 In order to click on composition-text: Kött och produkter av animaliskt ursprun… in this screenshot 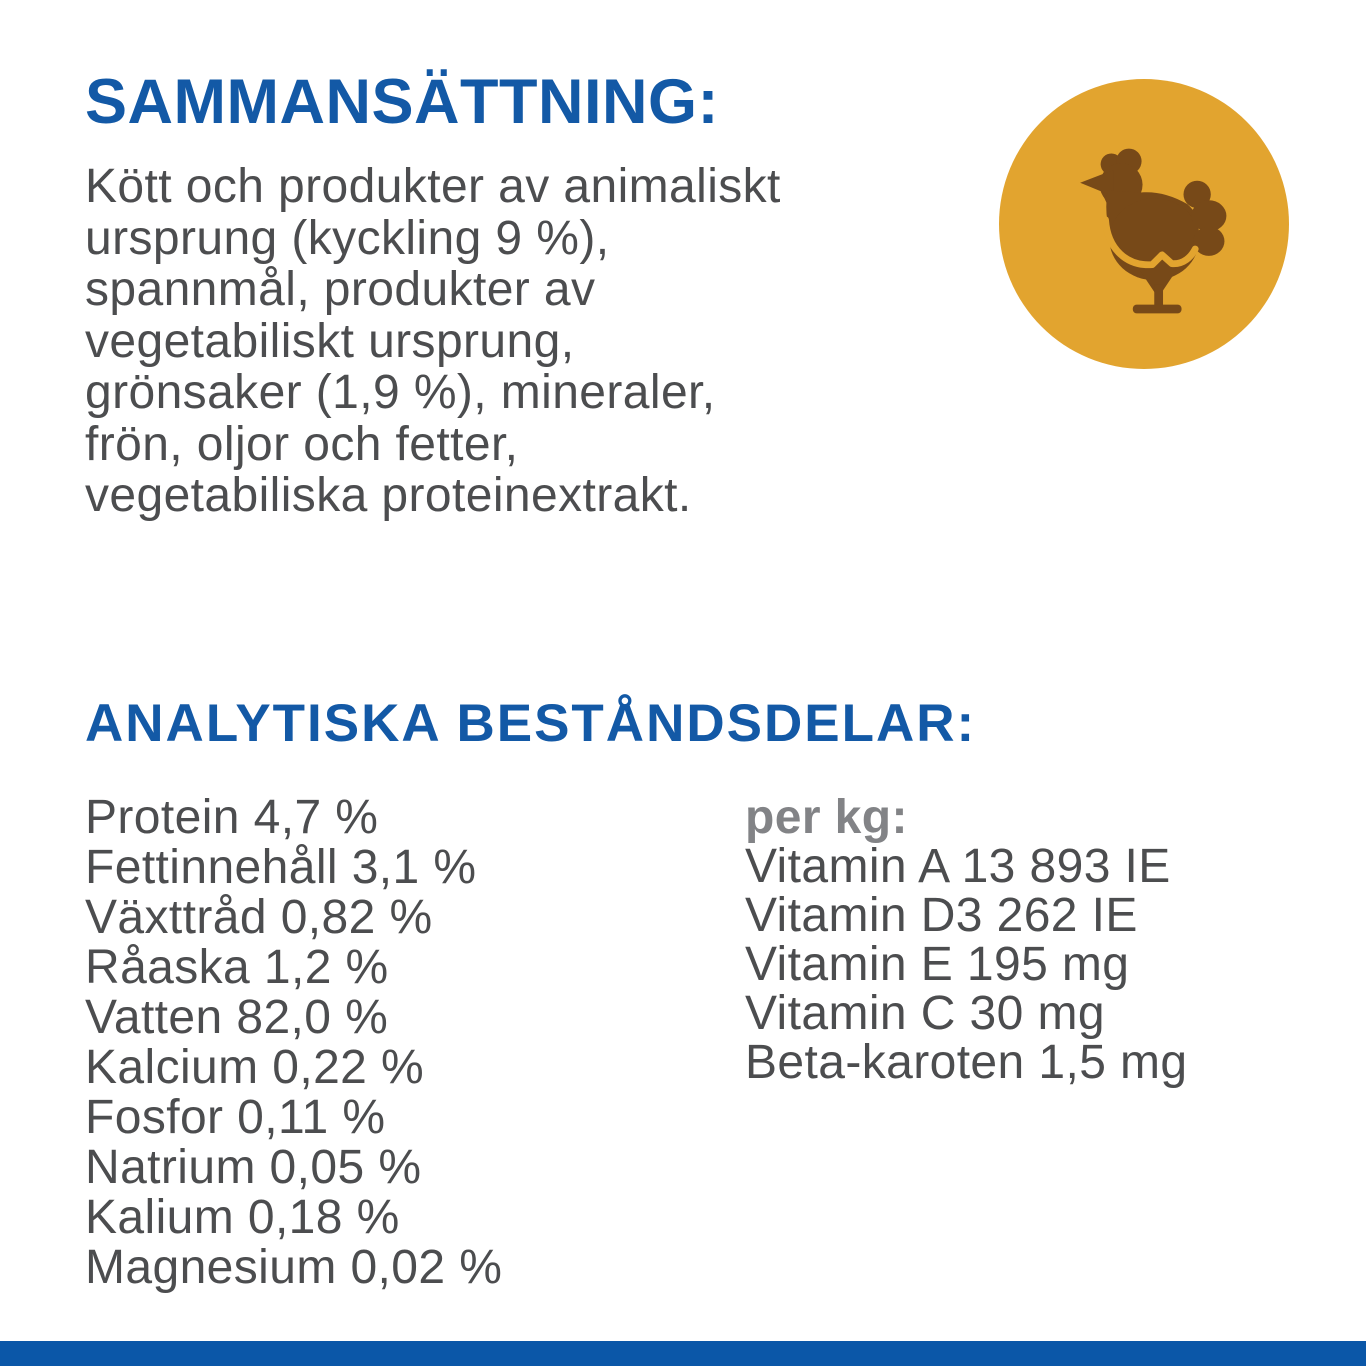, I will do `click(433, 341)`.